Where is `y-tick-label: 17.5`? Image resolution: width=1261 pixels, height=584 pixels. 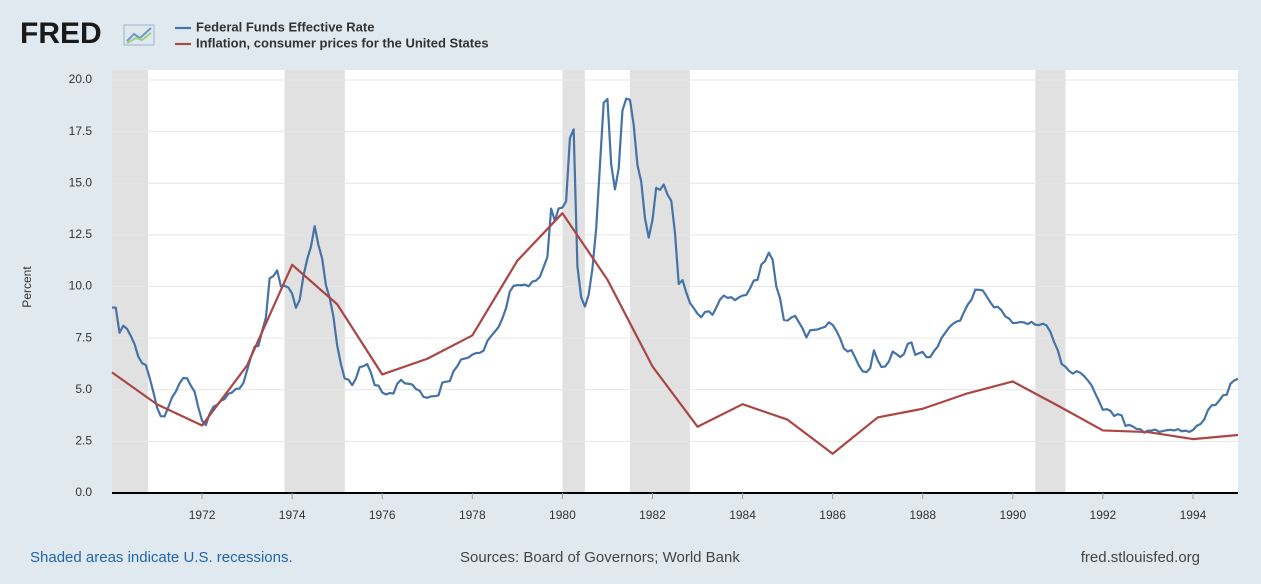 y-tick-label: 17.5 is located at coordinates (81, 131).